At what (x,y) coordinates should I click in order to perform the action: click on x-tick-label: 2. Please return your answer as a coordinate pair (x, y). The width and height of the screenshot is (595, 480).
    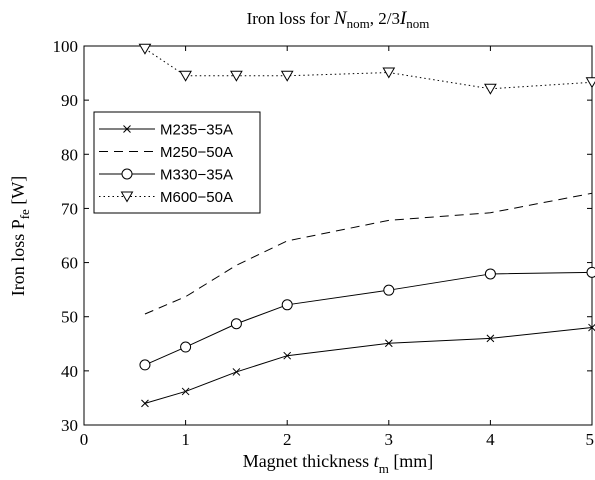
    Looking at the image, I should click on (287, 439).